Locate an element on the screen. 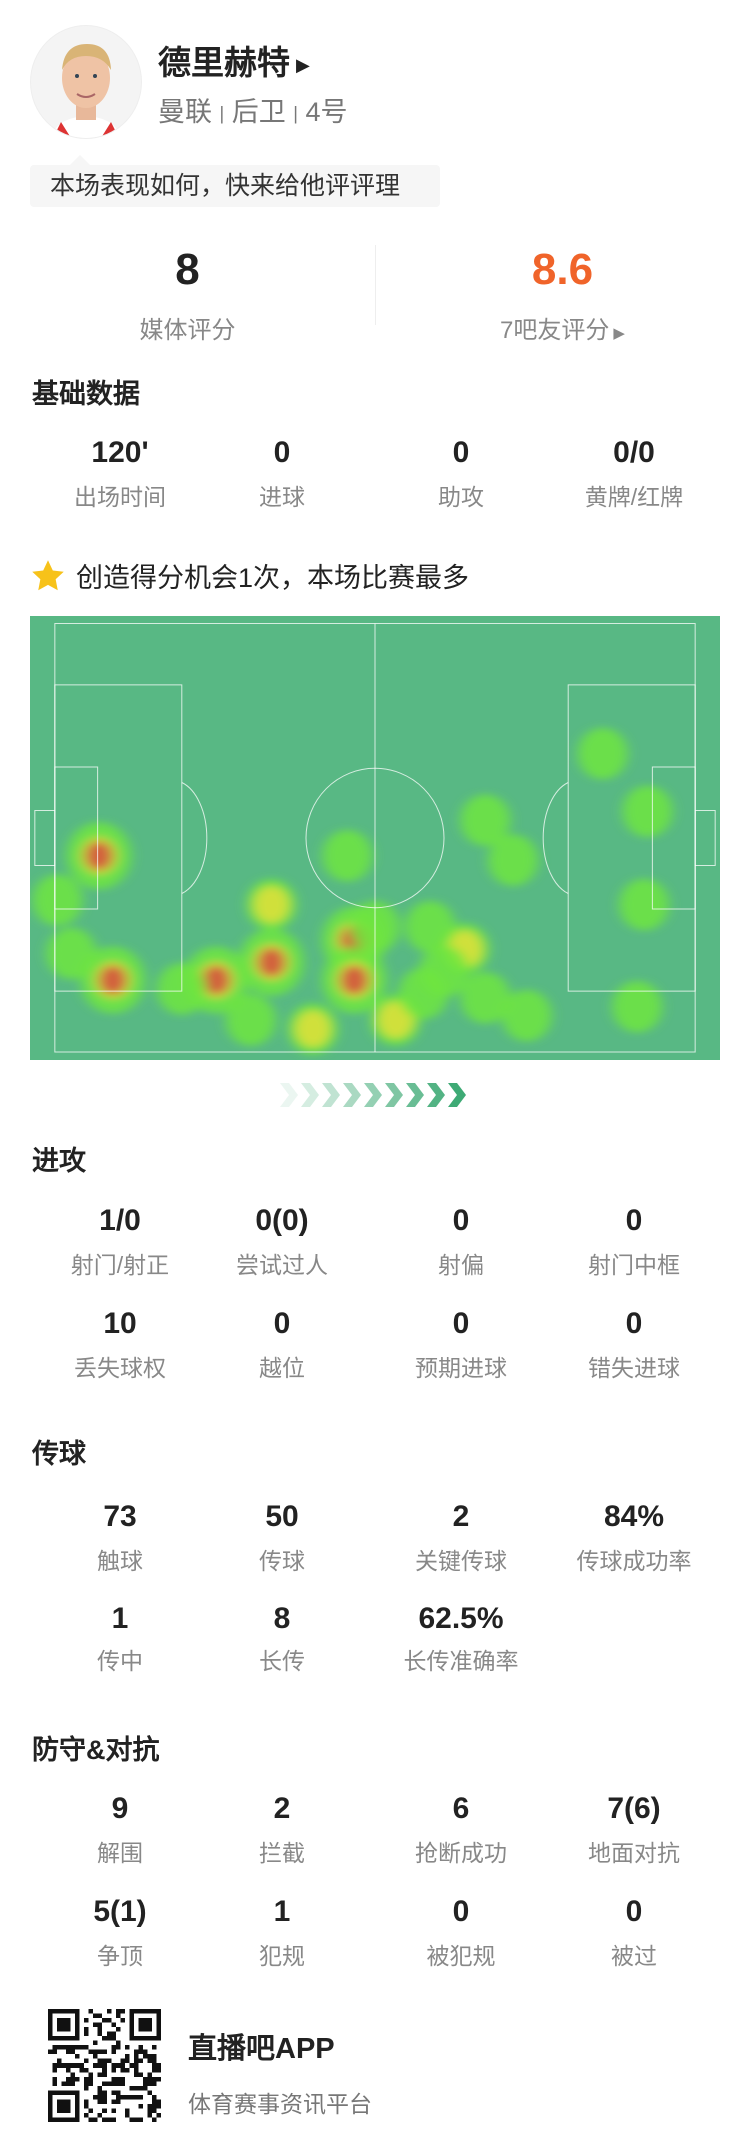 The width and height of the screenshot is (750, 2151). stat-label: 触球 is located at coordinates (120, 1561).